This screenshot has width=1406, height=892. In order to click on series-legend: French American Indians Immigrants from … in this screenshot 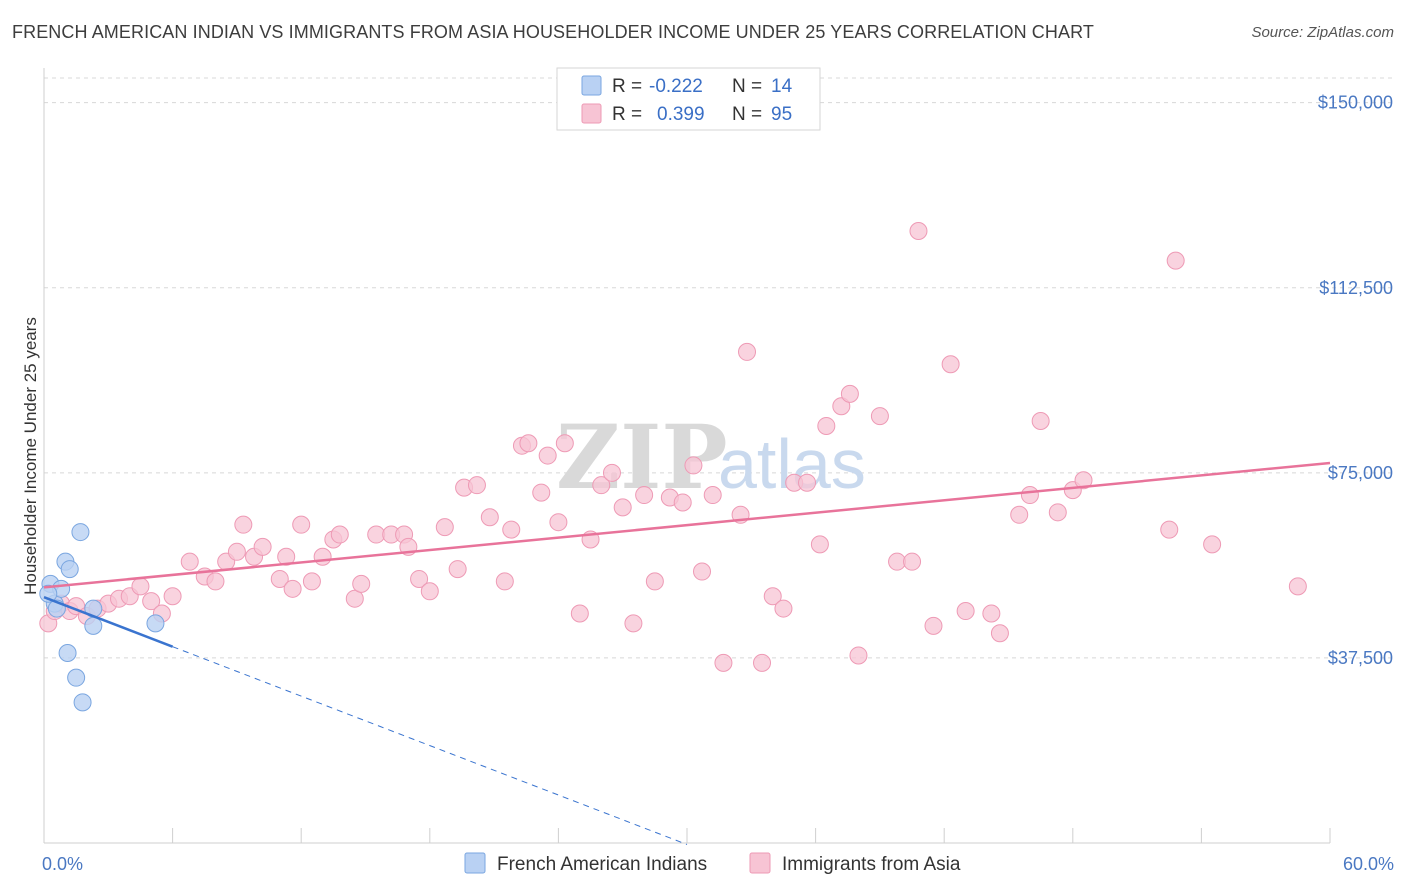, I will do `click(712, 863)`.